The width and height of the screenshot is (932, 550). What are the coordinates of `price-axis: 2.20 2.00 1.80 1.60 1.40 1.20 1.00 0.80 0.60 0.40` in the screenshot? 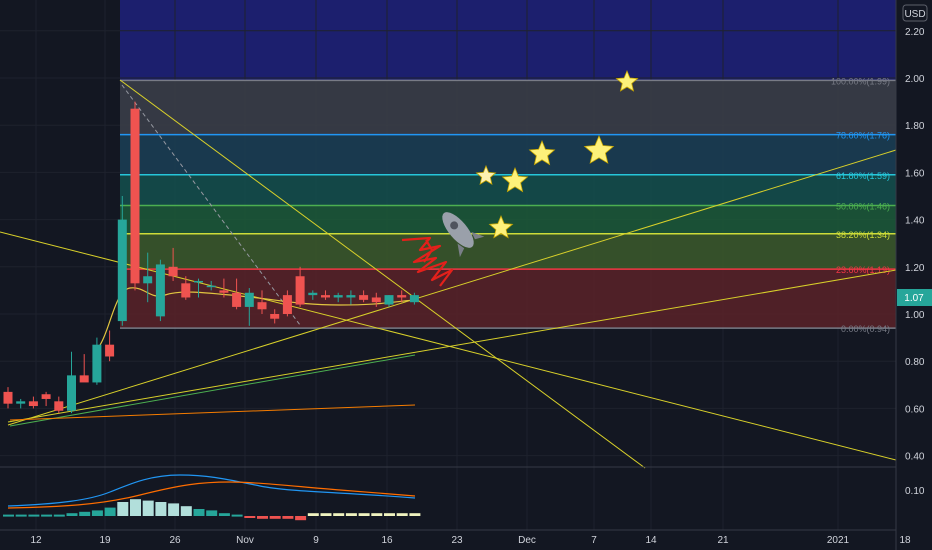 It's located at (910, 275).